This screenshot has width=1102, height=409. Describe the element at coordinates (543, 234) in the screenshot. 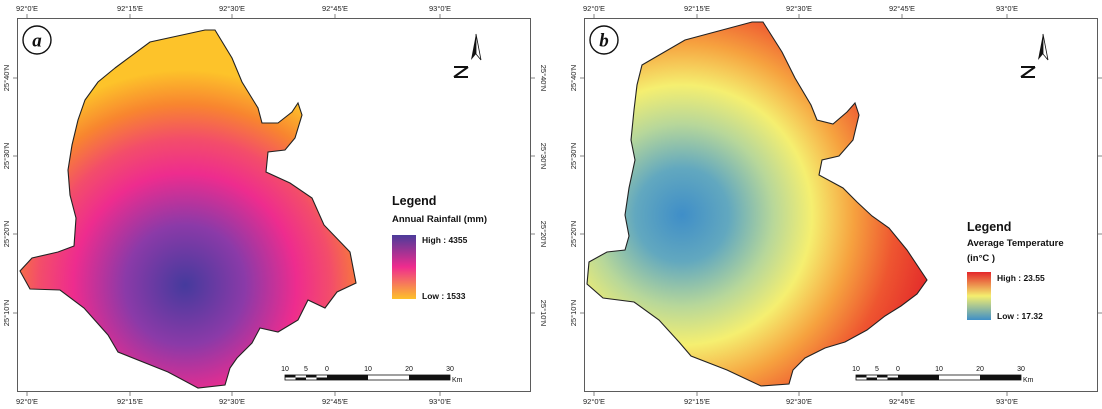

I see `y-tick-right-3: 25°20'N` at that location.